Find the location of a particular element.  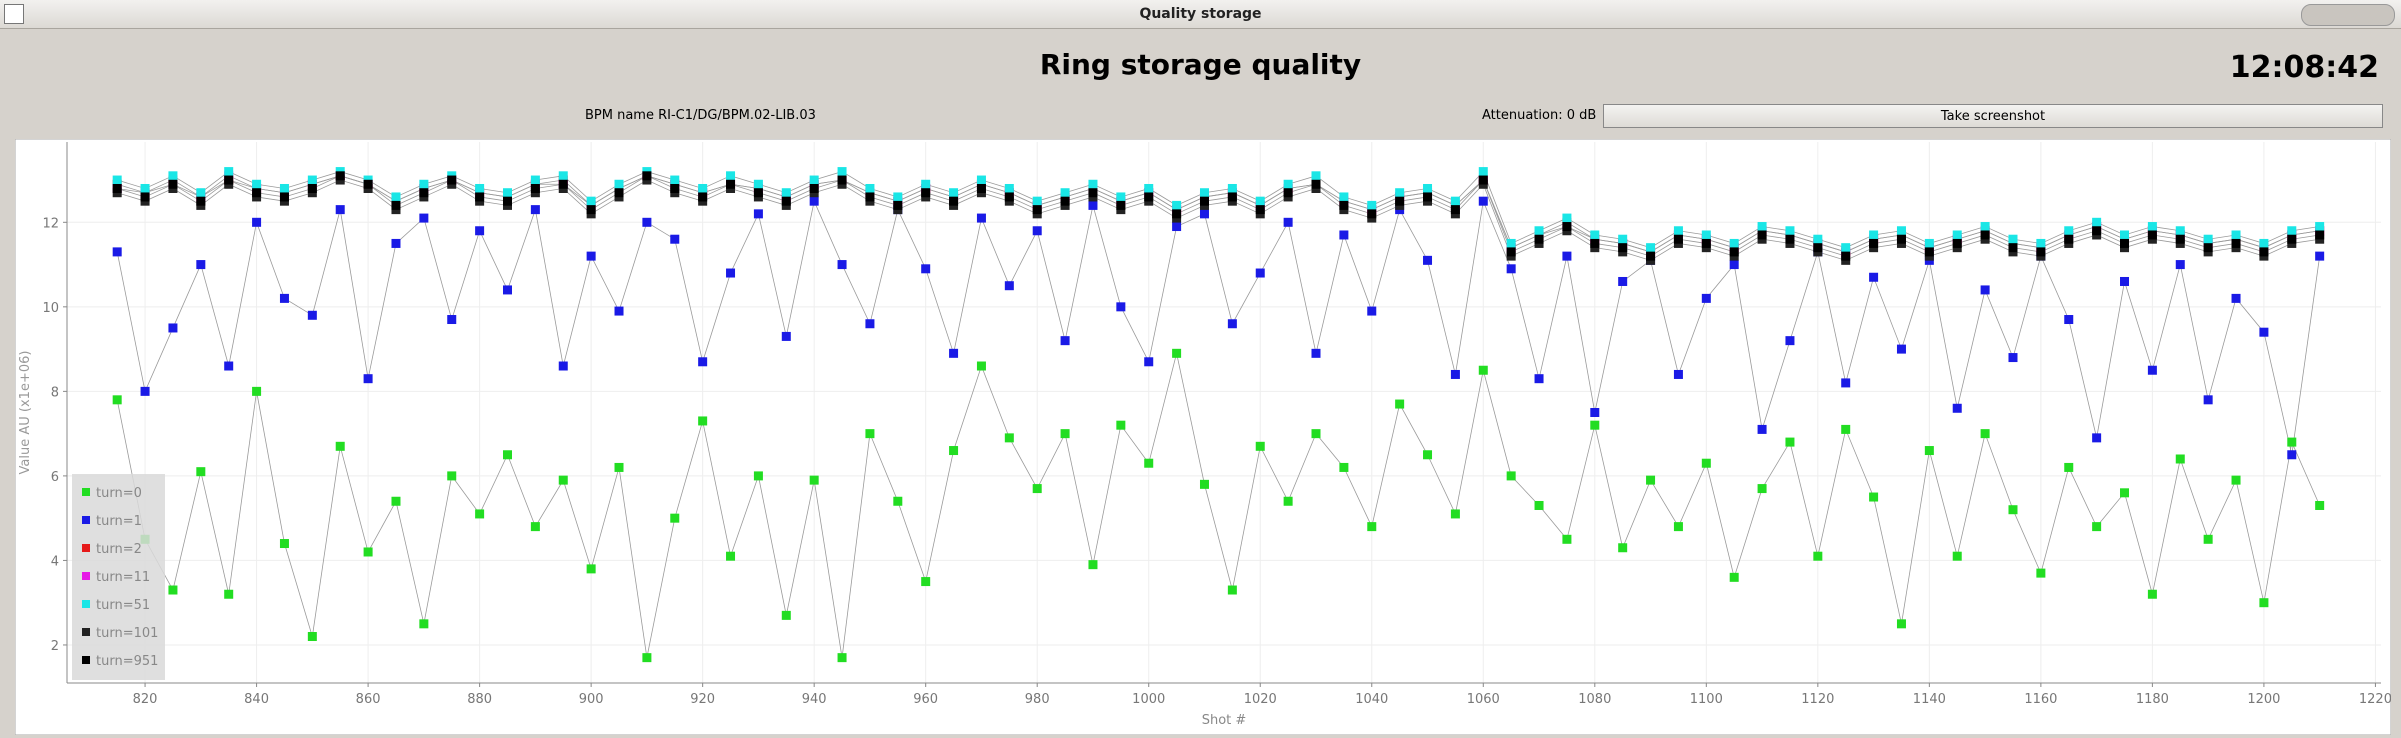

x-tick-label: 1220 is located at coordinates (2375, 699).